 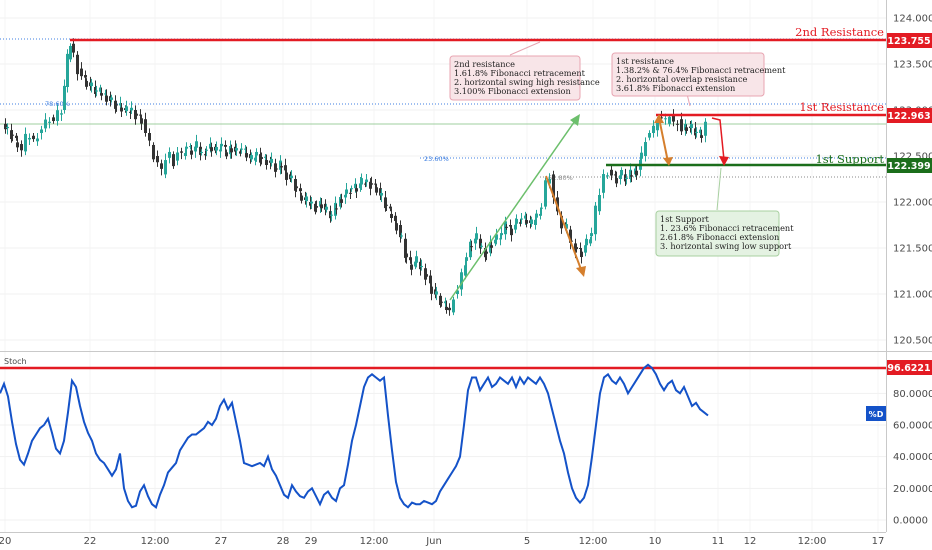 What do you see at coordinates (912, 394) in the screenshot?
I see `stoch-tick-label: 80.0000` at bounding box center [912, 394].